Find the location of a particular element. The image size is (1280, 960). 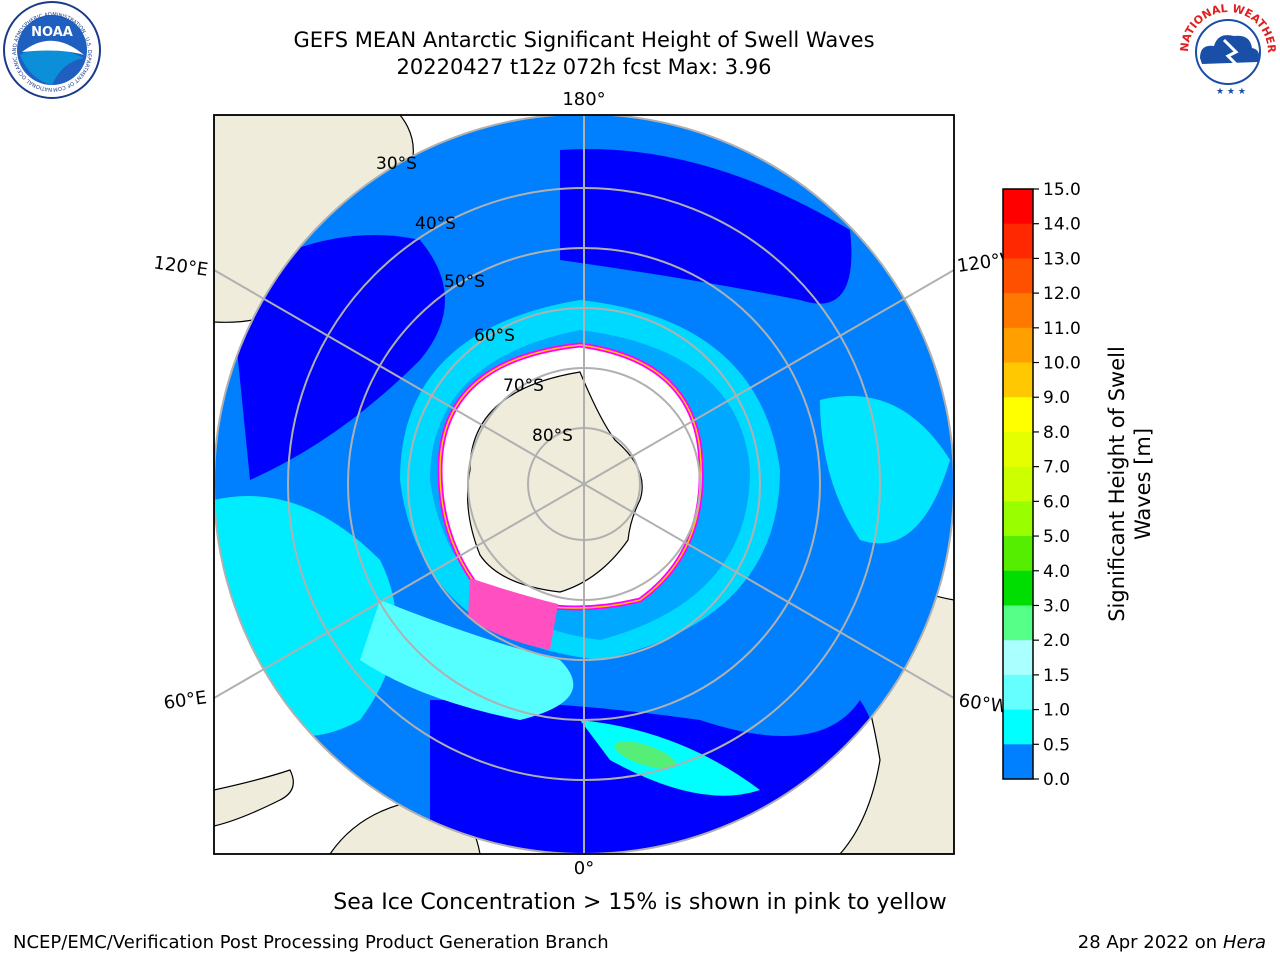

colorbar-tick-label: 12.0 is located at coordinates (1062, 294).